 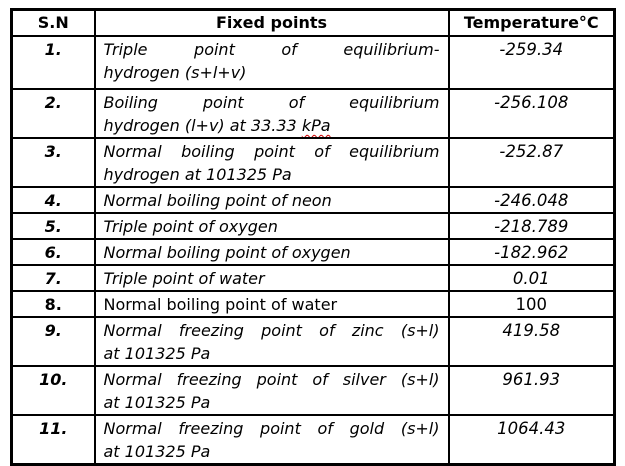 What do you see at coordinates (531, 200) in the screenshot?
I see `temperature-cell: -246.048` at bounding box center [531, 200].